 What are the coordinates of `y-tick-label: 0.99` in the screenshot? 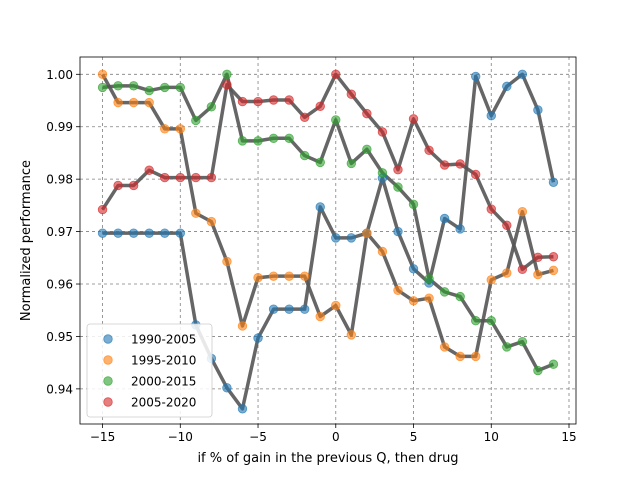 It's located at (59, 127).